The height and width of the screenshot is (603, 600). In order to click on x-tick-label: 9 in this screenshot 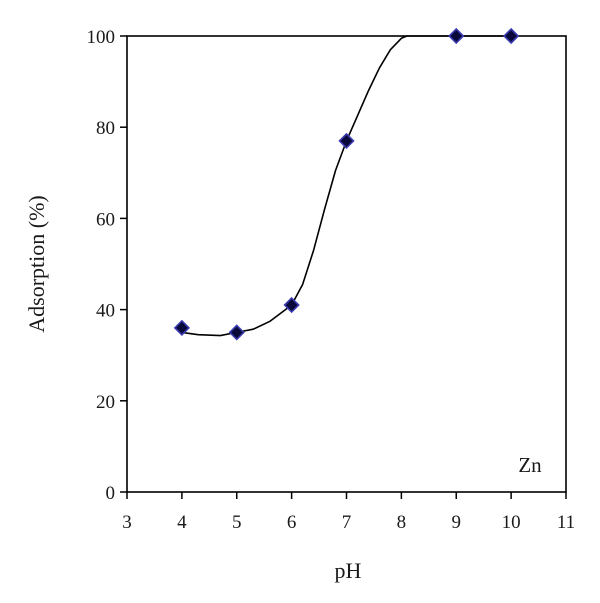, I will do `click(457, 522)`.